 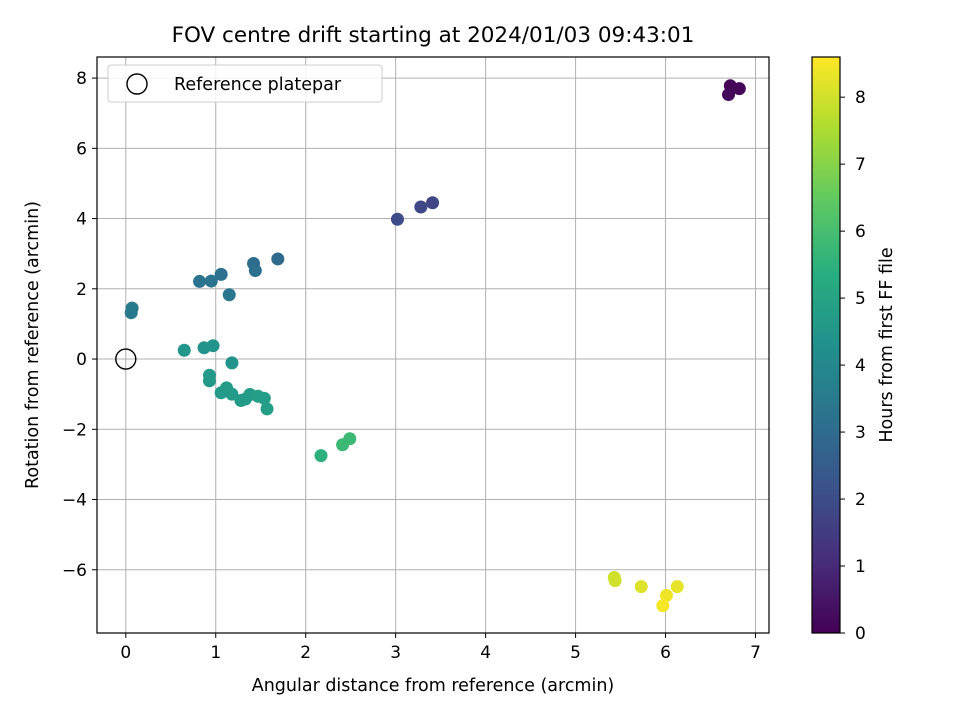 I want to click on legend-box, so click(x=245, y=83).